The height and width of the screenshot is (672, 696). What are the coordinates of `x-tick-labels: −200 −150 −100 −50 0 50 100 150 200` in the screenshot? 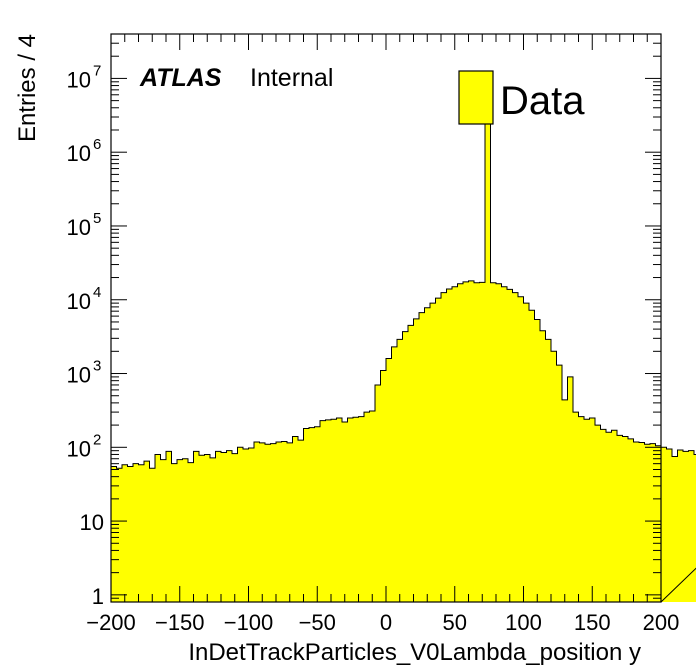 It's located at (382, 622).